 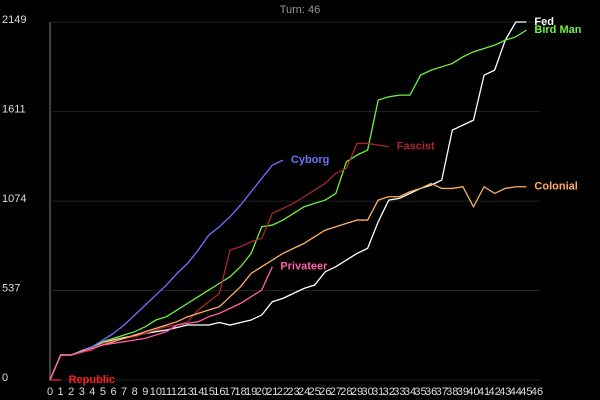 What do you see at coordinates (505, 392) in the screenshot?
I see `x-tick-label: 43` at bounding box center [505, 392].